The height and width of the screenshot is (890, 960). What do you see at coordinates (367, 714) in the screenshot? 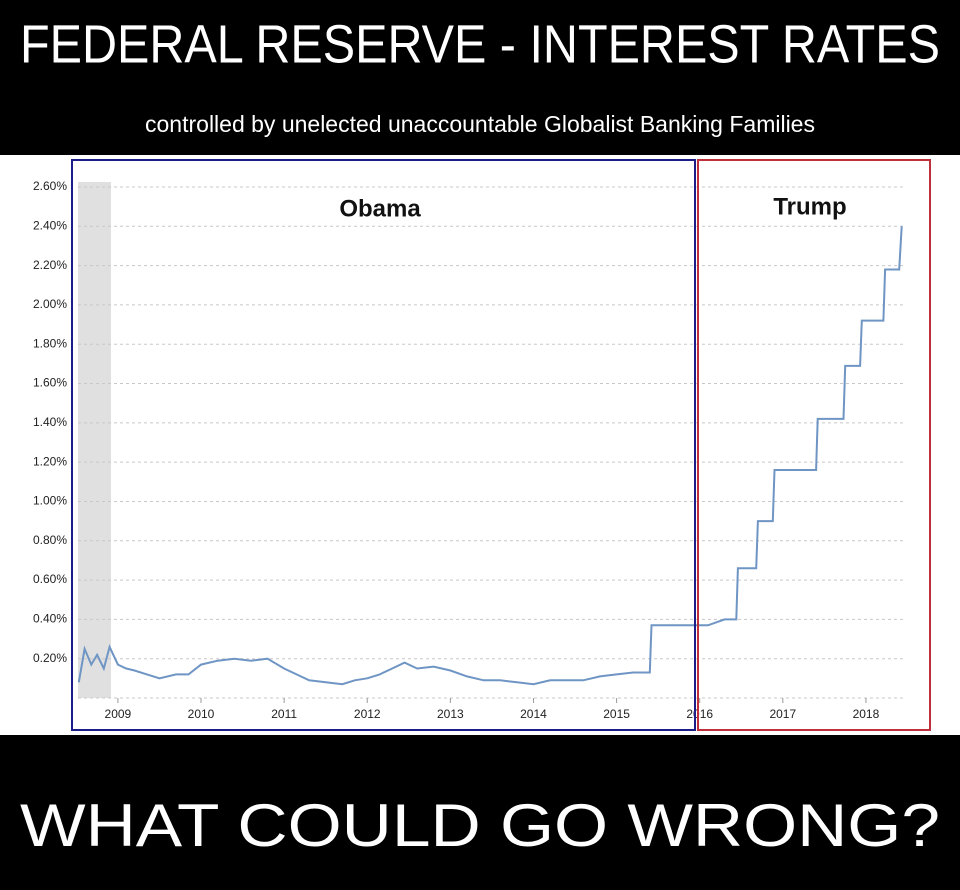
I see `x-tick-label: 2012` at bounding box center [367, 714].